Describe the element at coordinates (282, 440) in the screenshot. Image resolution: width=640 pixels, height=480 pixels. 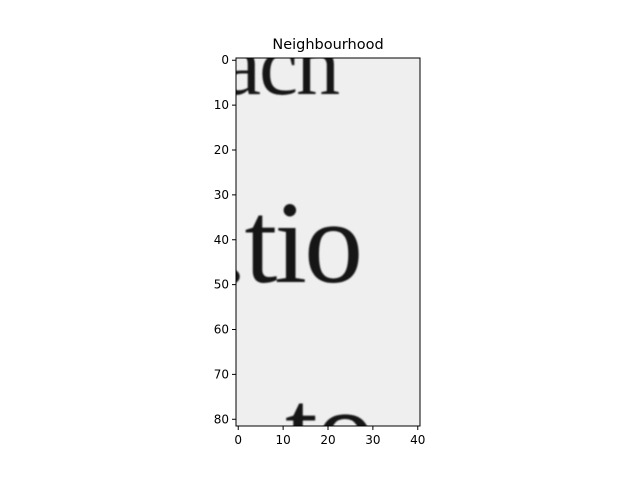
I see `x-tick-label: 10` at that location.